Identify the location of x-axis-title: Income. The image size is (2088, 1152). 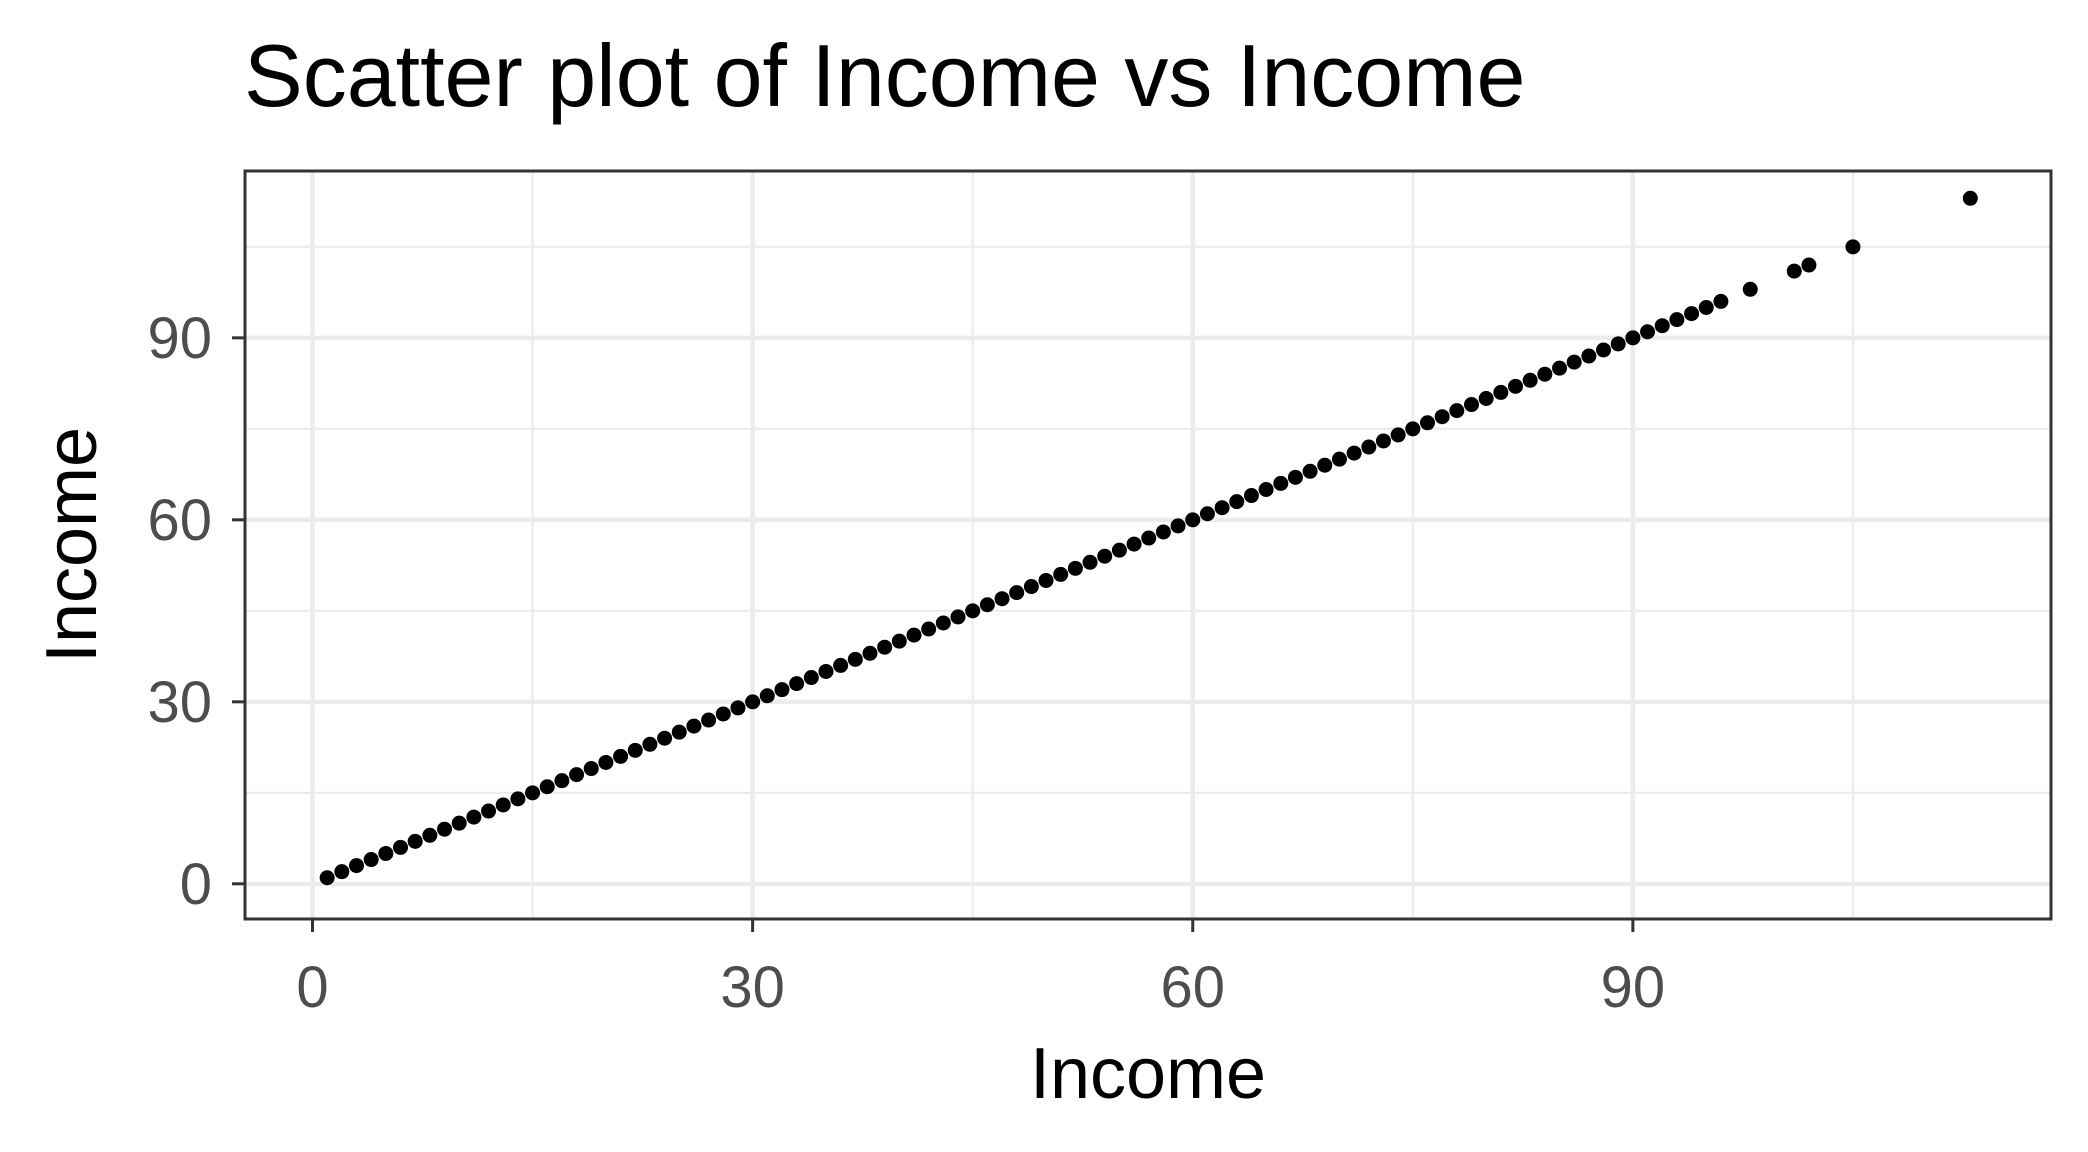
(1148, 1074).